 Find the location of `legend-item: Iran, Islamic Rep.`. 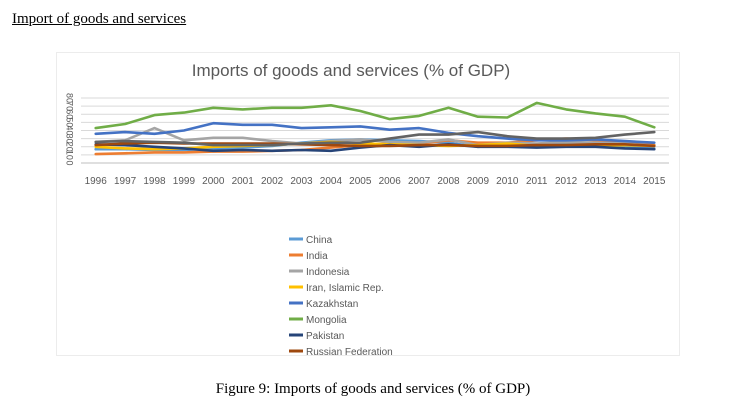

legend-item: Iran, Islamic Rep. is located at coordinates (336, 288).